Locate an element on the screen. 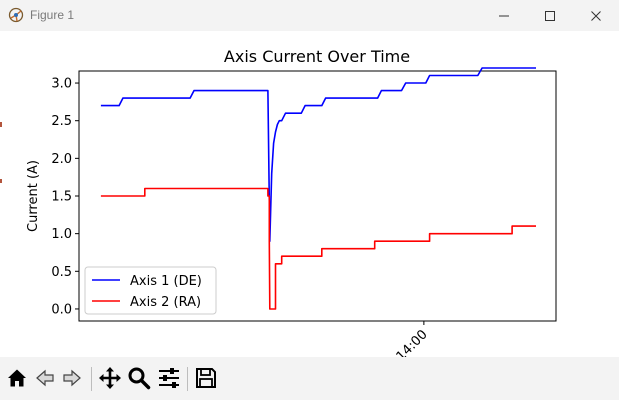 The image size is (619, 400). minimize-icon is located at coordinates (504, 15).